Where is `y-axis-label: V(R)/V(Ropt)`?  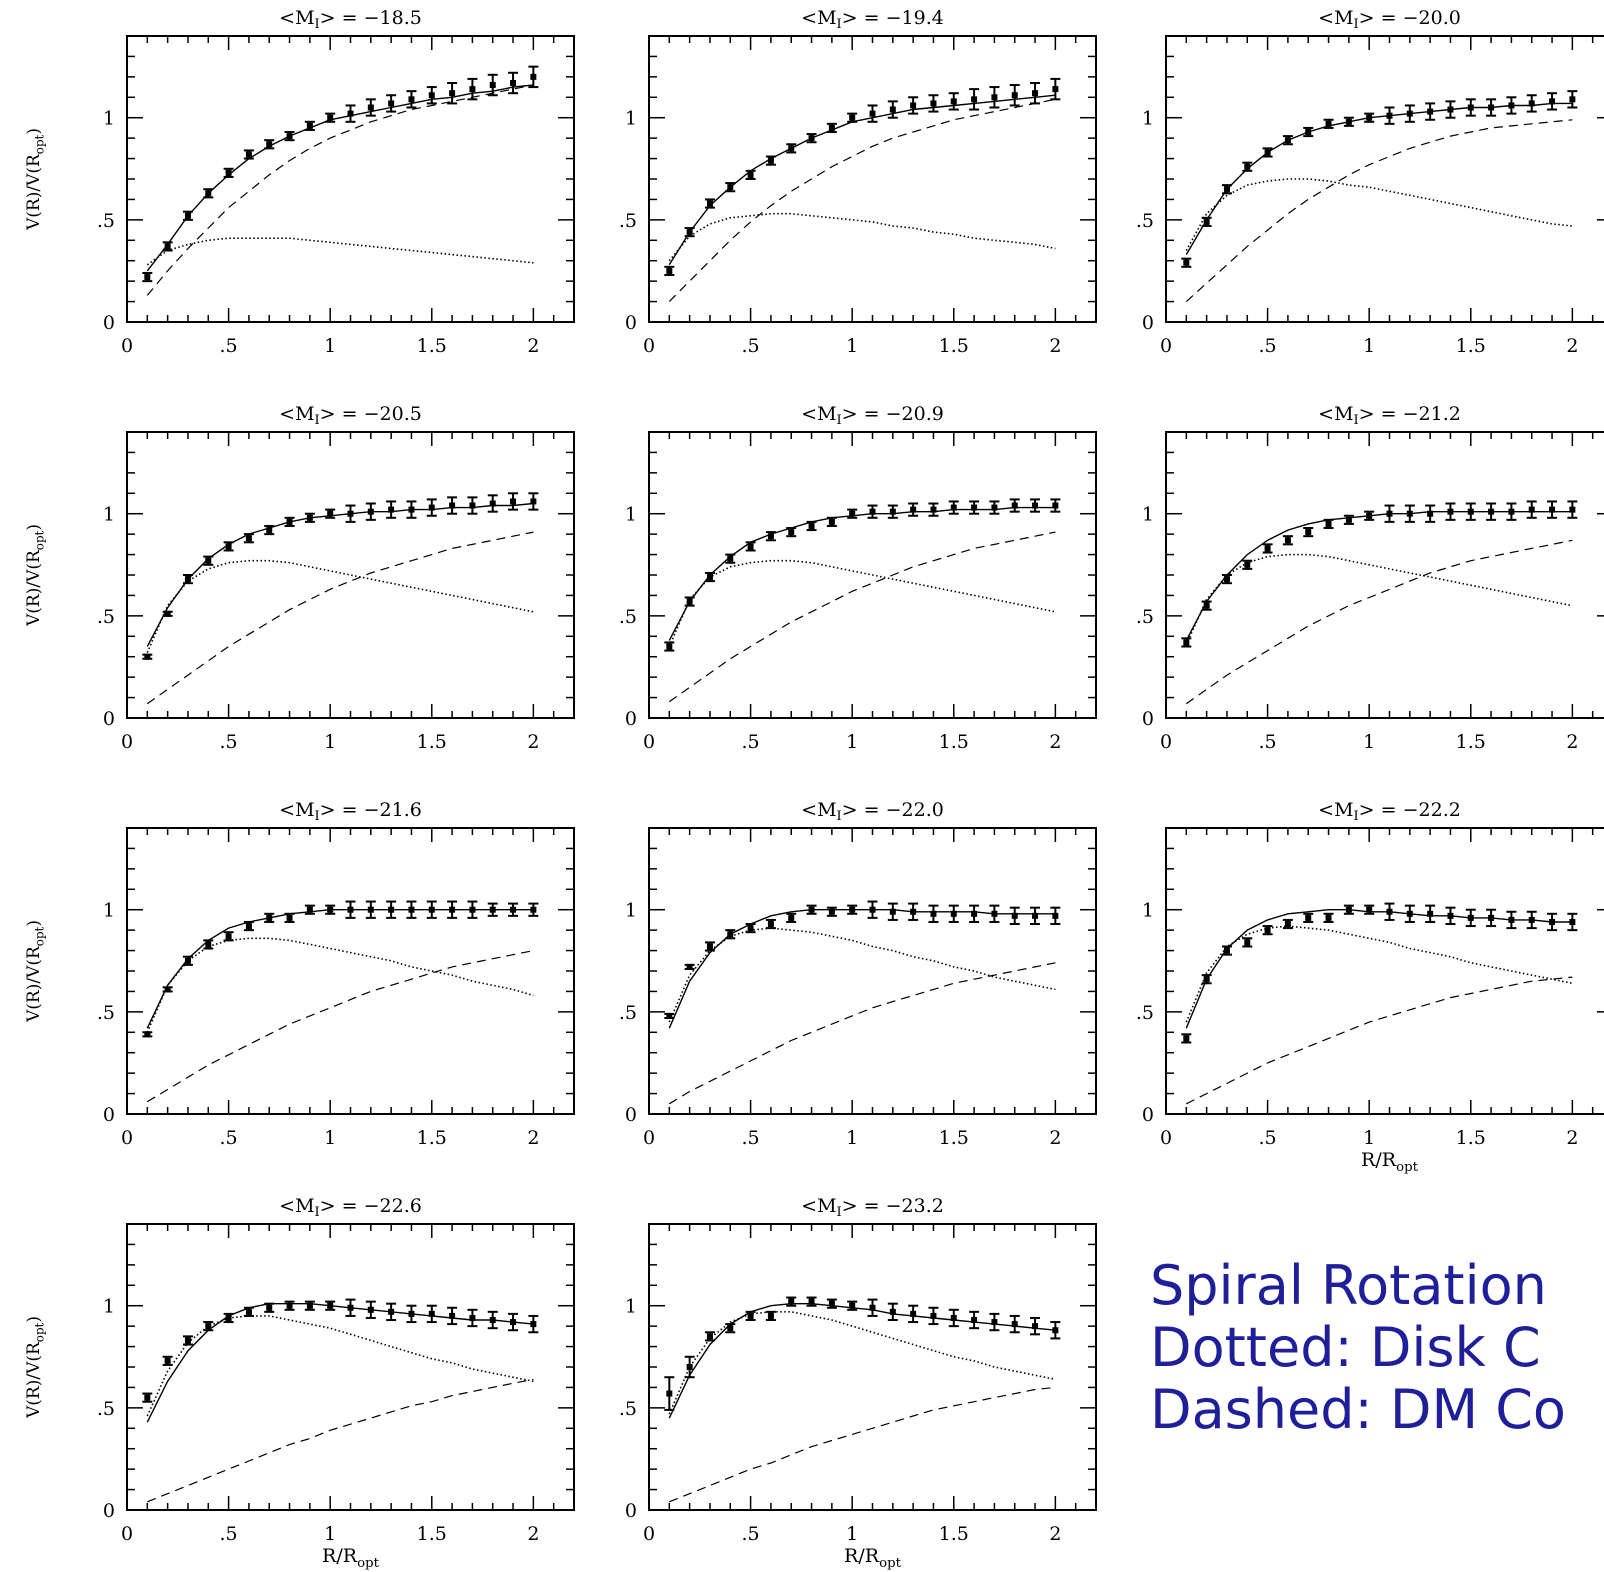 y-axis-label: V(R)/V(Ropt) is located at coordinates (35, 575).